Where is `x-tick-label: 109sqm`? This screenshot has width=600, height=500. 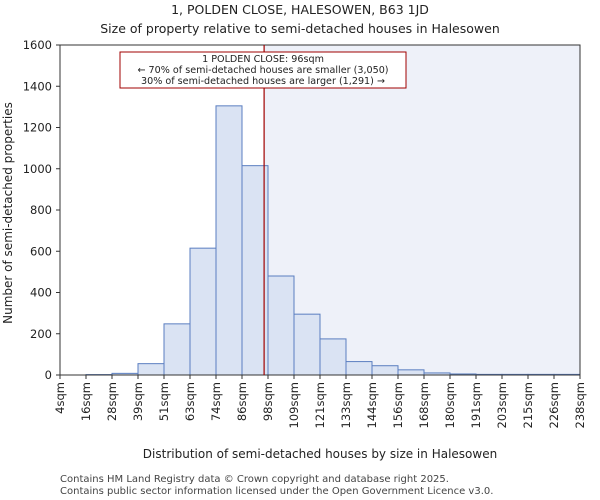
x-tick-label: 109sqm is located at coordinates (294, 405).